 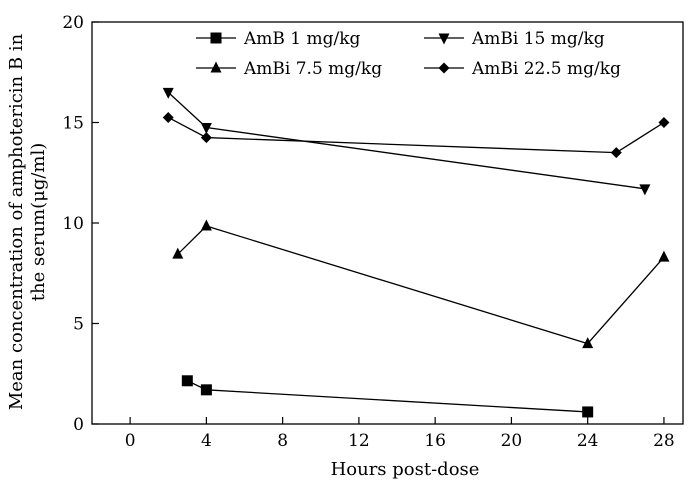 What do you see at coordinates (78, 325) in the screenshot?
I see `y-tick-label: 5` at bounding box center [78, 325].